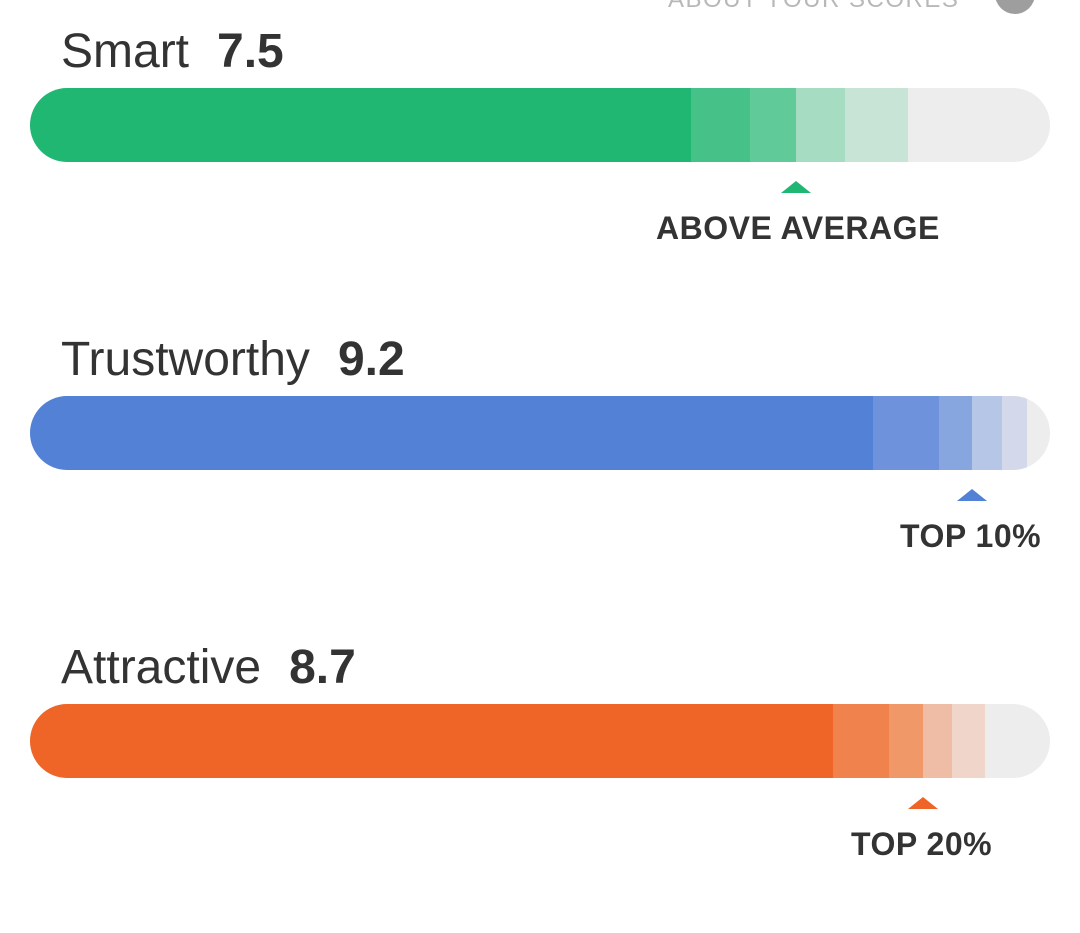  I want to click on metric-score: 7.5, so click(250, 51).